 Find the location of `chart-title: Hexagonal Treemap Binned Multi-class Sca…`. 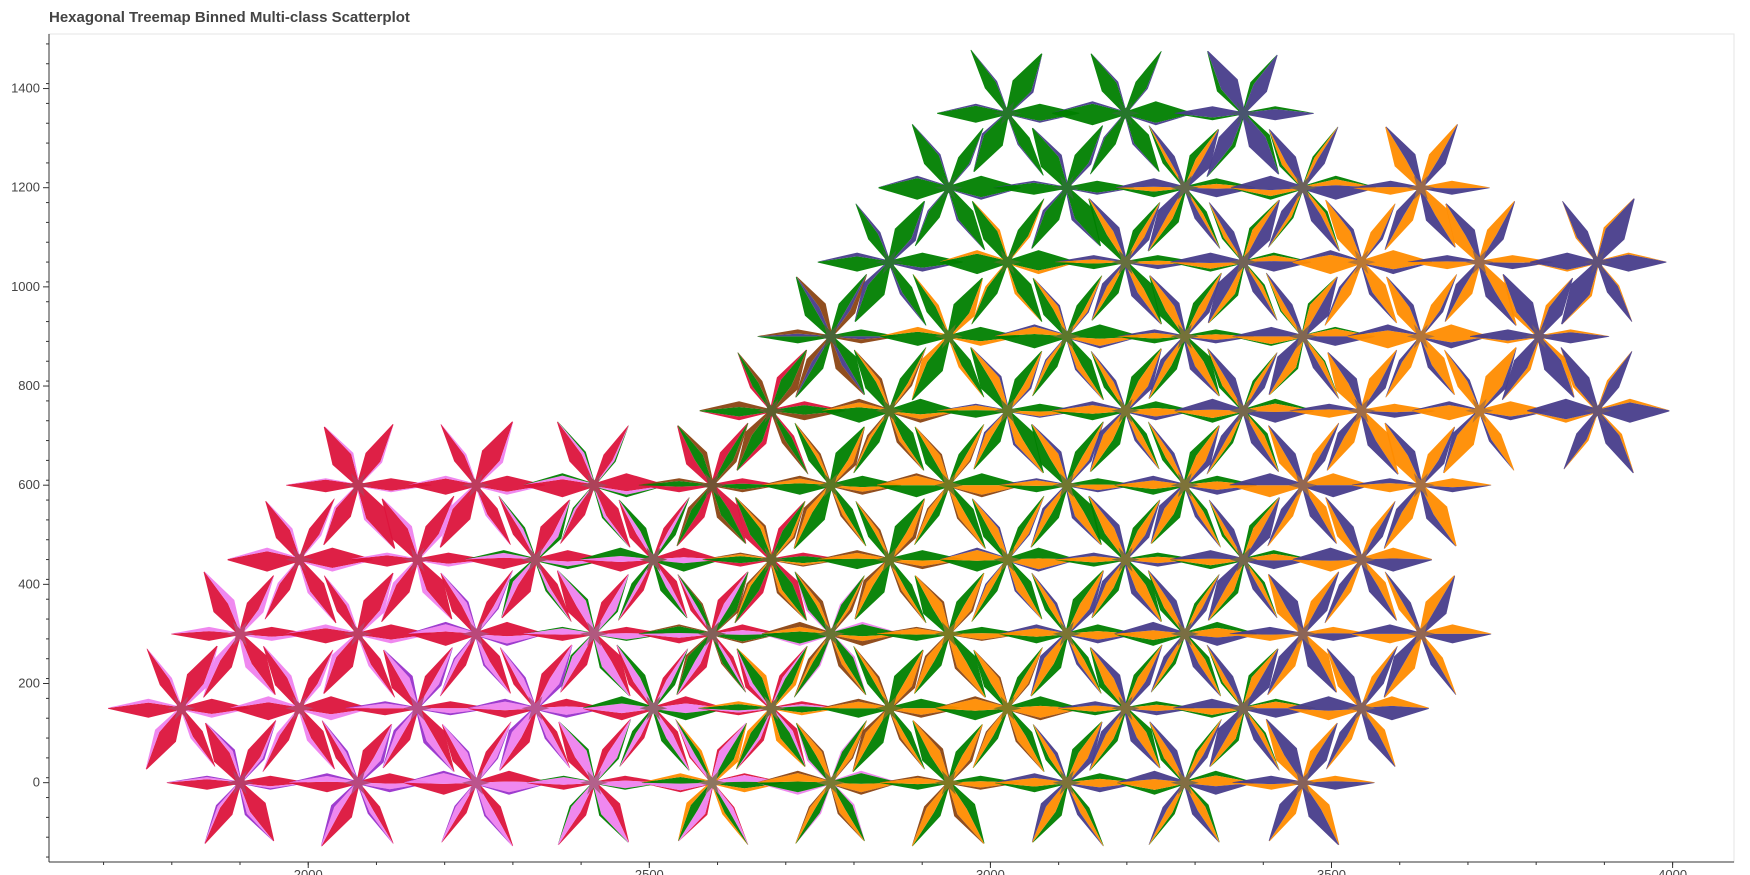

chart-title: Hexagonal Treemap Binned Multi-class Sca… is located at coordinates (229, 17).